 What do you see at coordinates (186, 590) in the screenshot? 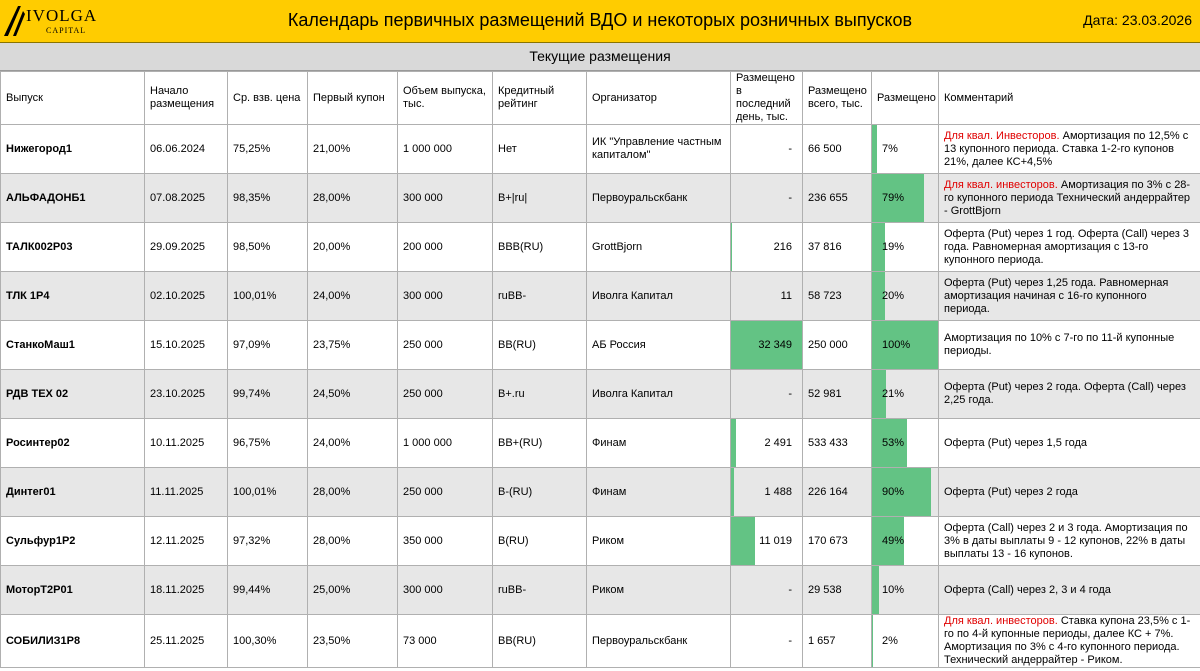
I see `start-date: 18.11.2025` at bounding box center [186, 590].